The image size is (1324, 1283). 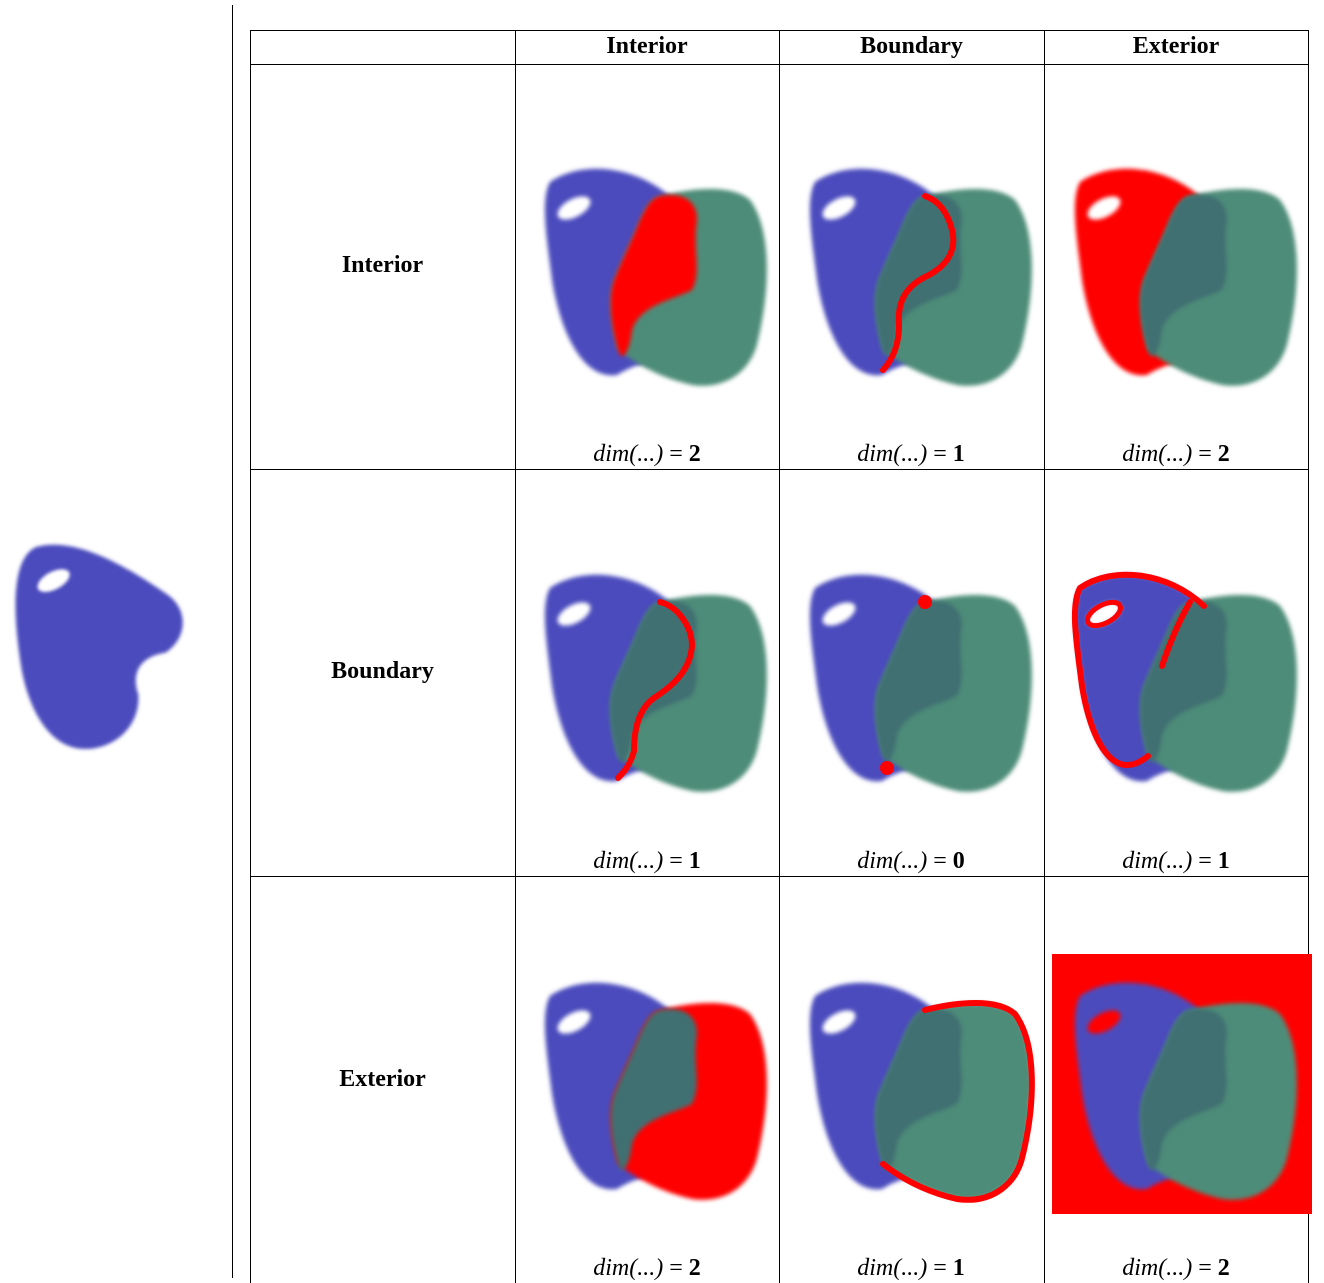 I want to click on cell-boundary-interior, so click(x=655, y=683).